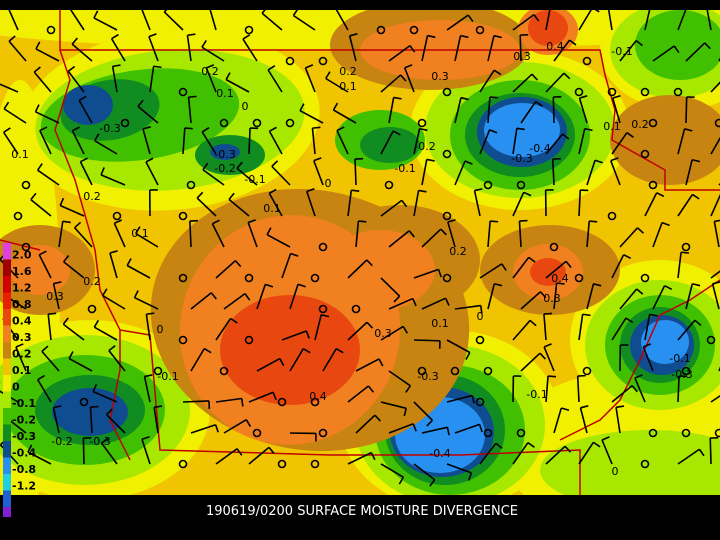 The width and height of the screenshot is (720, 540). What do you see at coordinates (224, 168) in the screenshot?
I see `contour-label: -0.2` at bounding box center [224, 168].